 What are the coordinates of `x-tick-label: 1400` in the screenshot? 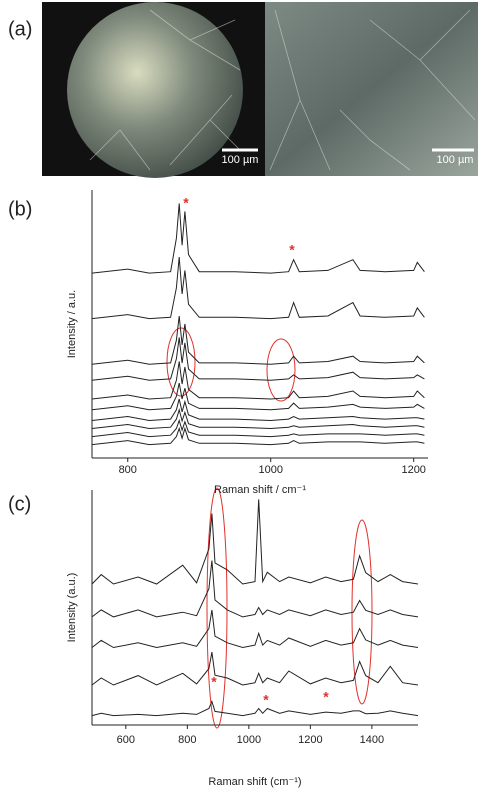 It's located at (372, 740).